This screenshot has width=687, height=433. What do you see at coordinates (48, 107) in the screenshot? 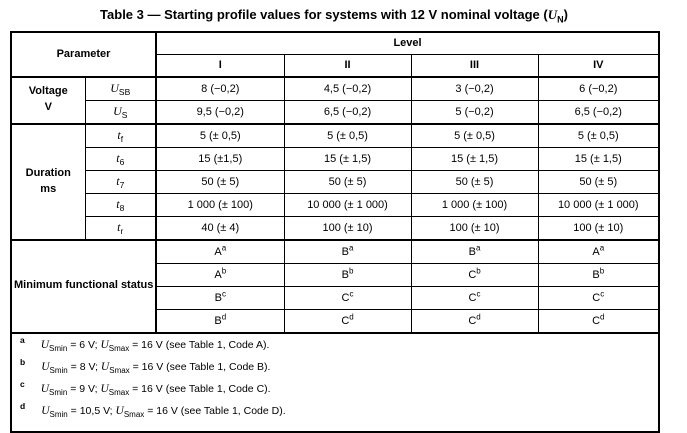
I see `voltage-group-unit: V` at bounding box center [48, 107].